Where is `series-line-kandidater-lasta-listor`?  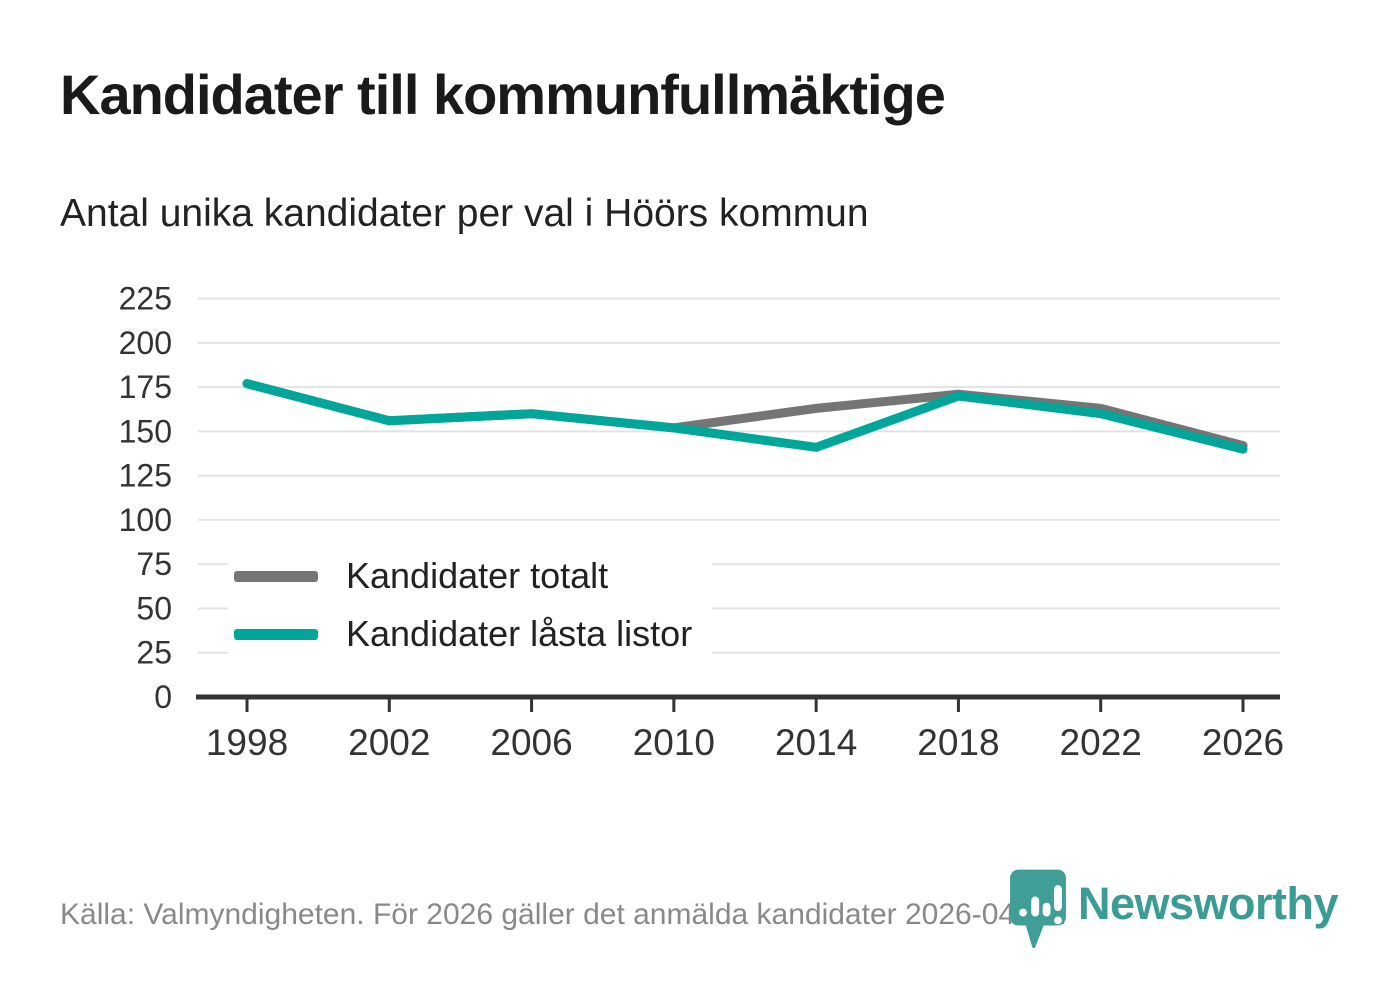 series-line-kandidater-lasta-listor is located at coordinates (745, 416).